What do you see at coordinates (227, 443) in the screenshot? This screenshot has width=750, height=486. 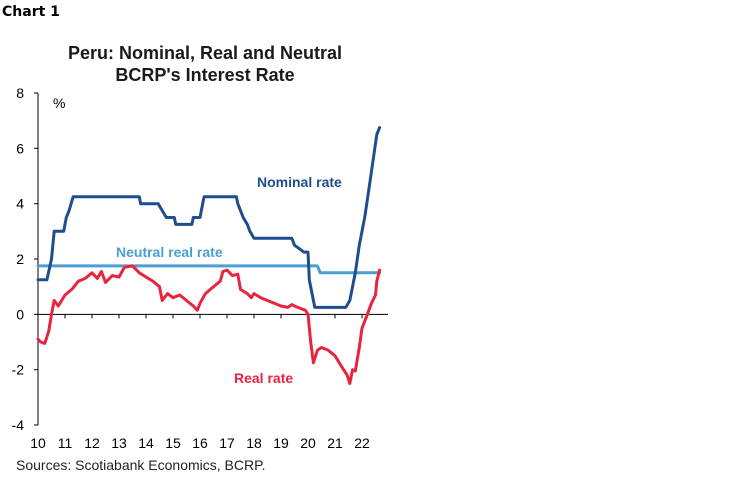 I see `x-tick-label-17: 17` at bounding box center [227, 443].